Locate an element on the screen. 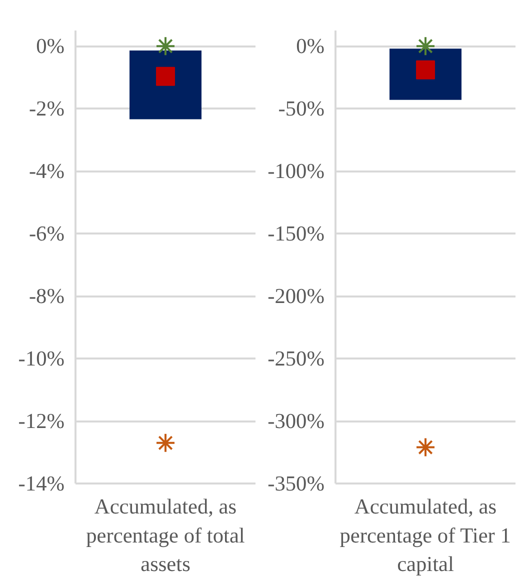 The image size is (520, 579). y-tick-label: -250% is located at coordinates (296, 358).